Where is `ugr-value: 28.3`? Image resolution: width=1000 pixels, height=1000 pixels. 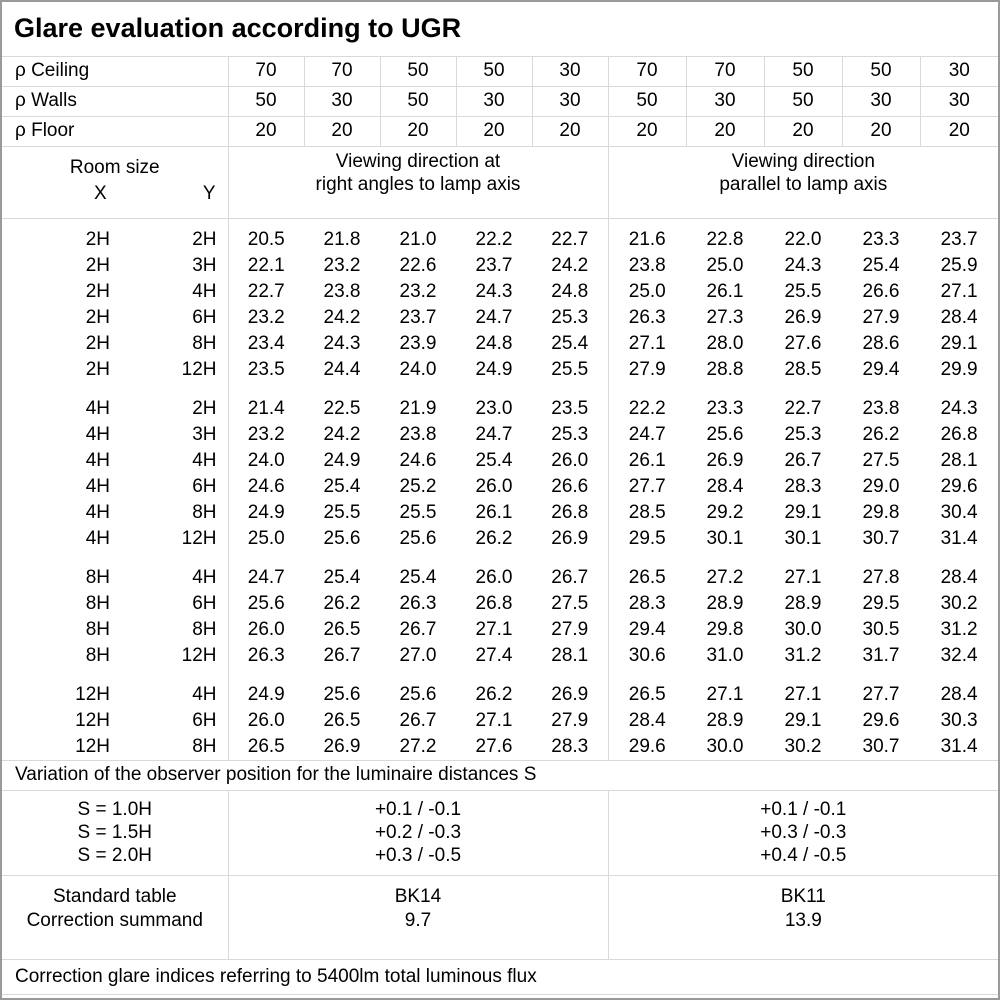 ugr-value: 28.3 is located at coordinates (570, 746).